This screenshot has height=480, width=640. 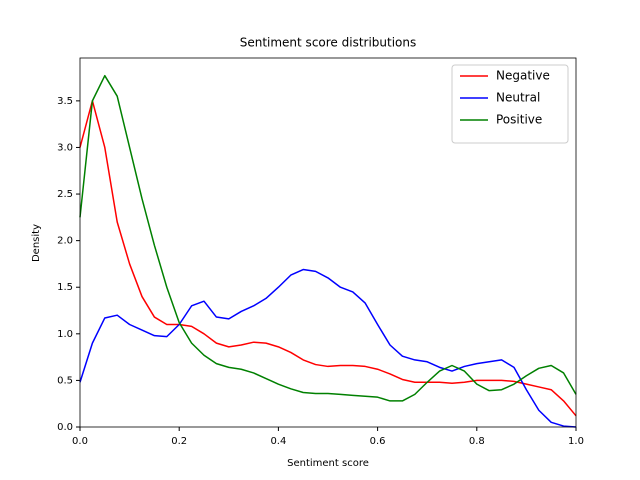 What do you see at coordinates (519, 120) in the screenshot?
I see `legend-label: Positive` at bounding box center [519, 120].